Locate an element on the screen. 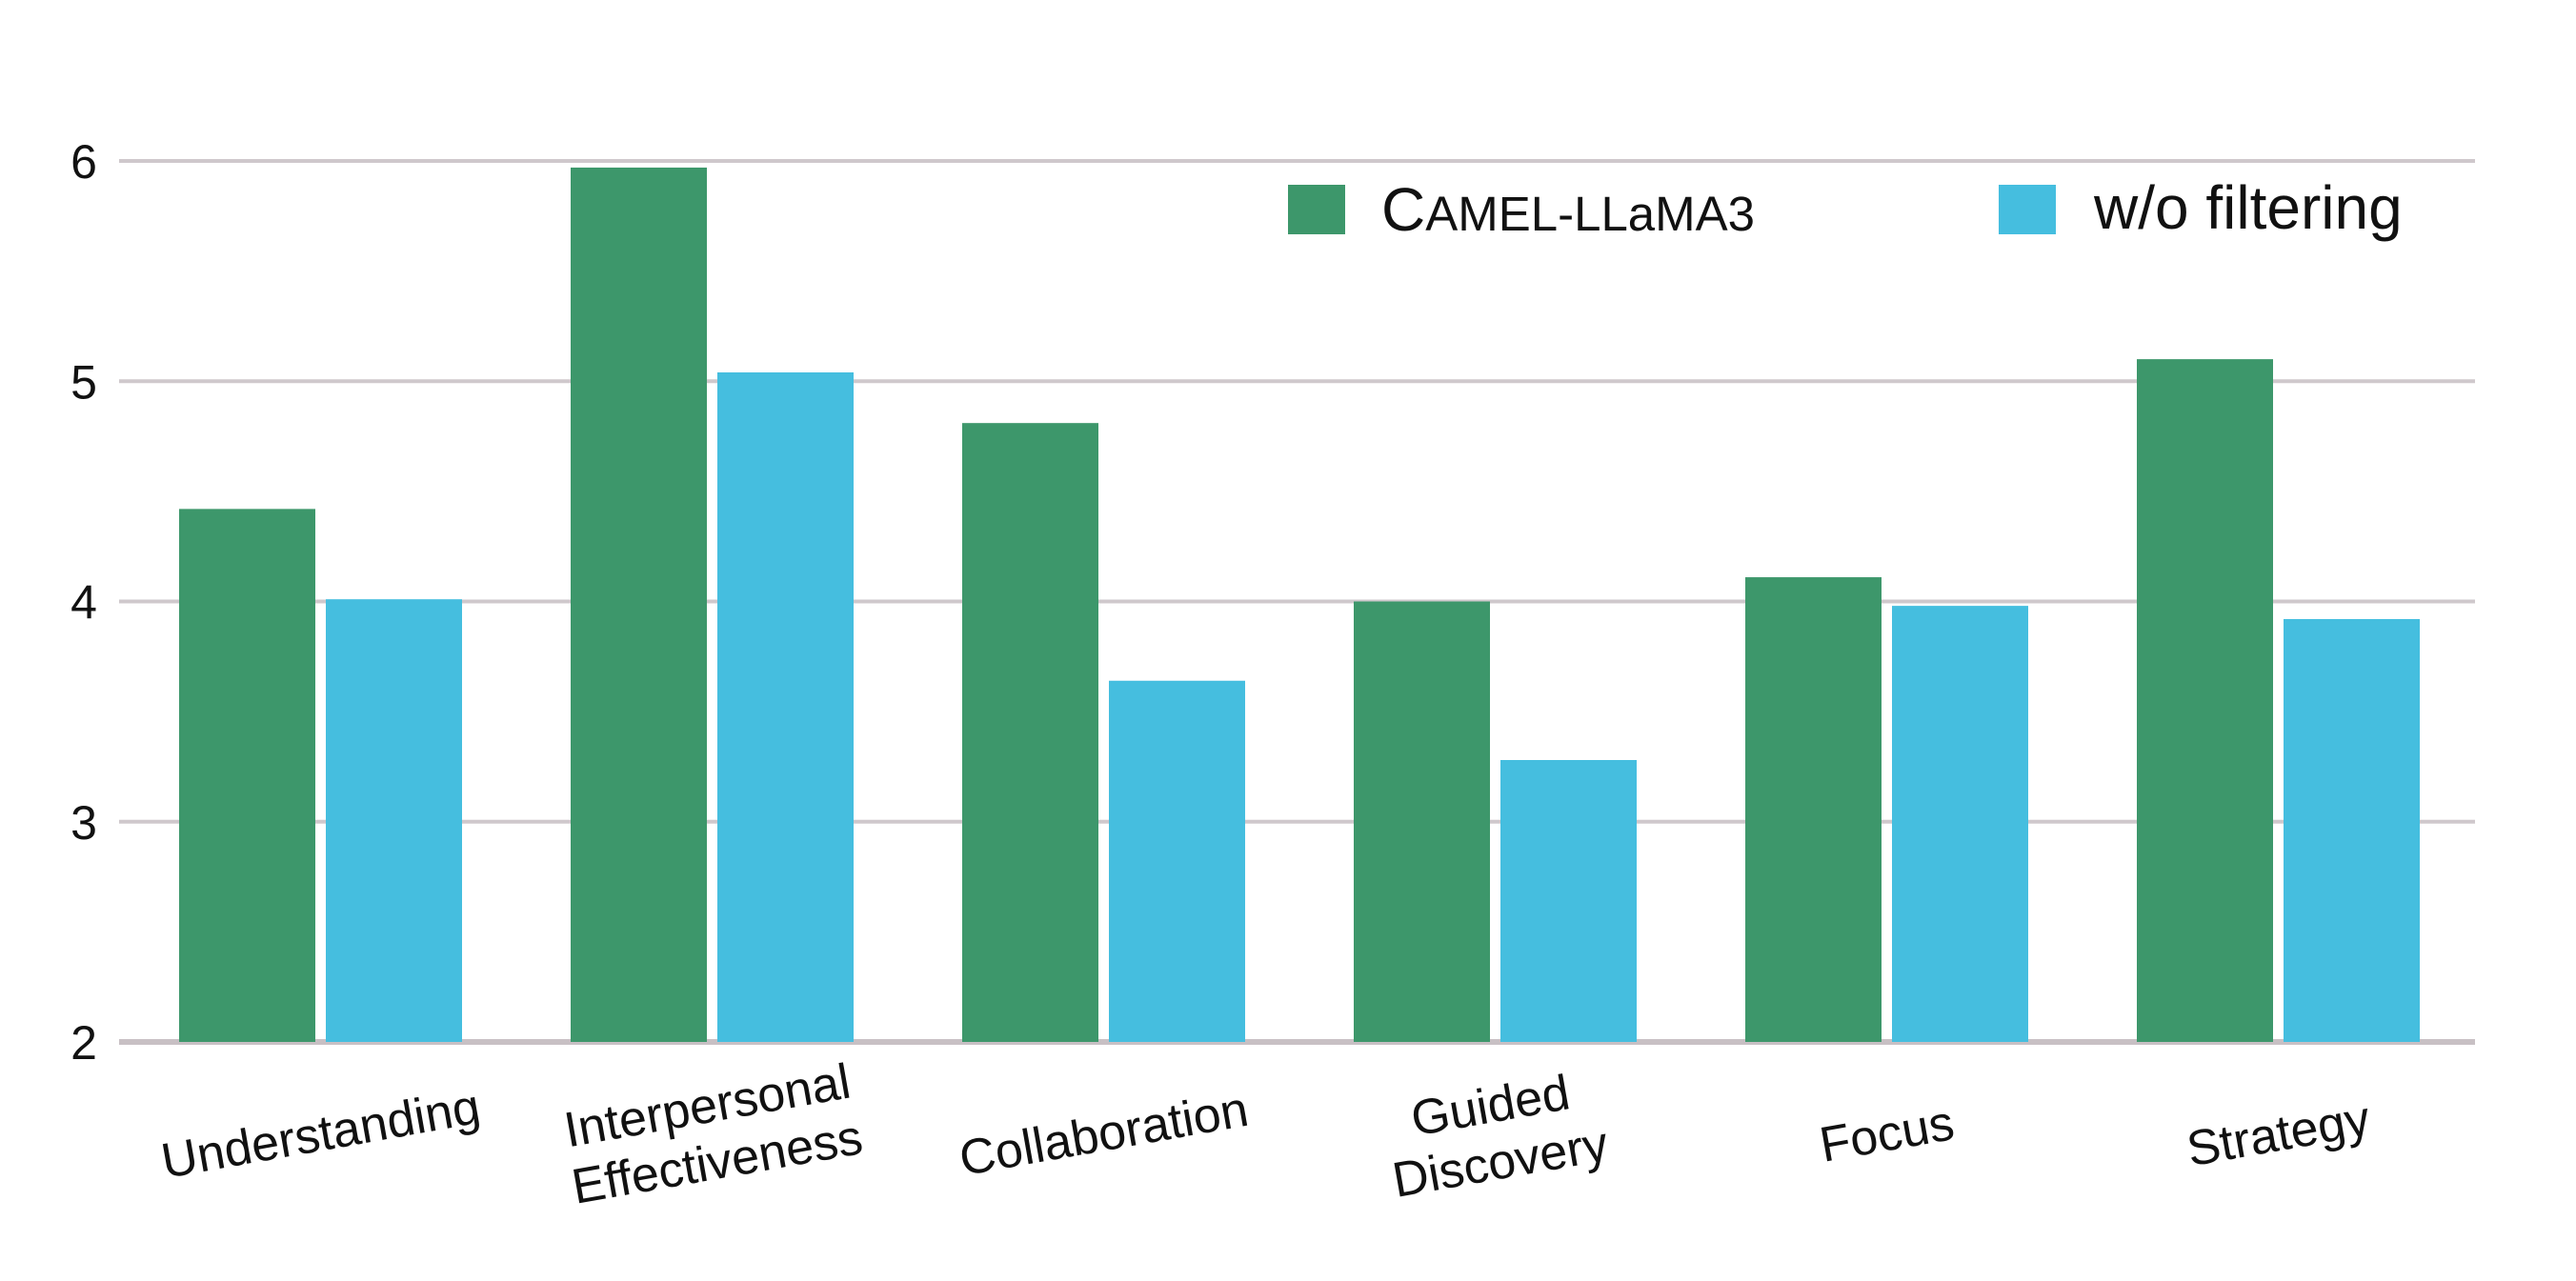 The width and height of the screenshot is (2576, 1281). x-tick-label: InterpersonalEffectiveness is located at coordinates (712, 1134).